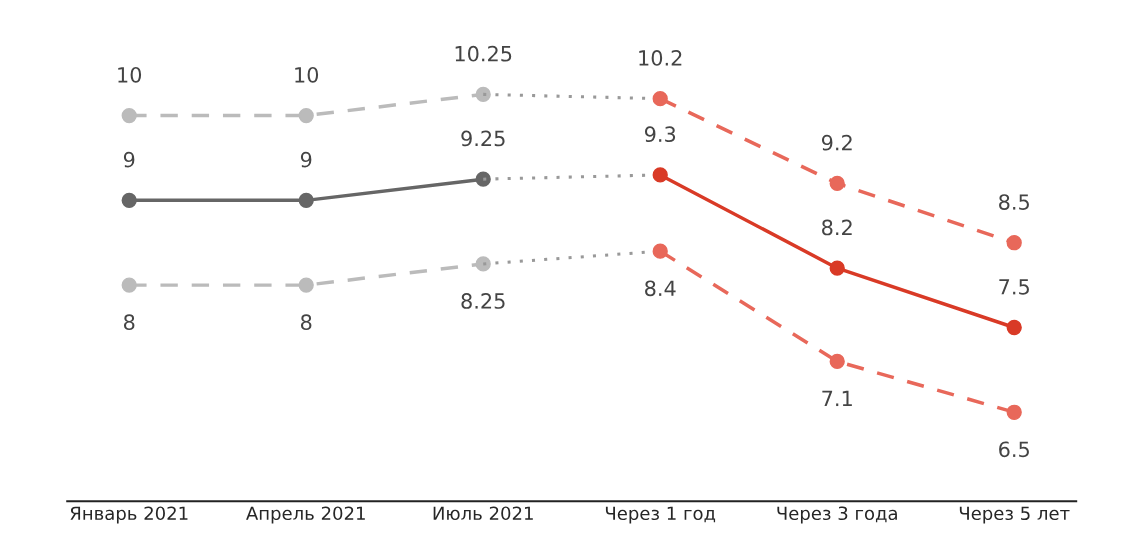 The height and width of the screenshot is (539, 1121). Describe the element at coordinates (660, 515) in the screenshot. I see `x-tick-label: Через 1 год` at that location.